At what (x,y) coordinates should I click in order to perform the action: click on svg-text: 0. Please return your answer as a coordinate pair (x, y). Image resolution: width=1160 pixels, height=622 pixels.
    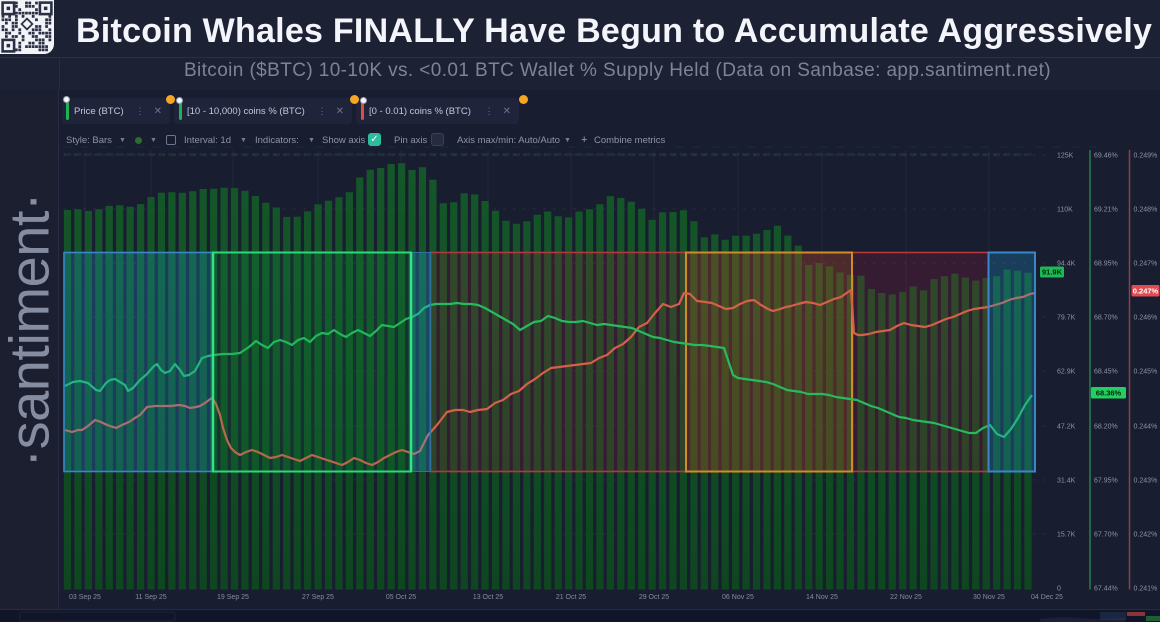
    Looking at the image, I should click on (1059, 589).